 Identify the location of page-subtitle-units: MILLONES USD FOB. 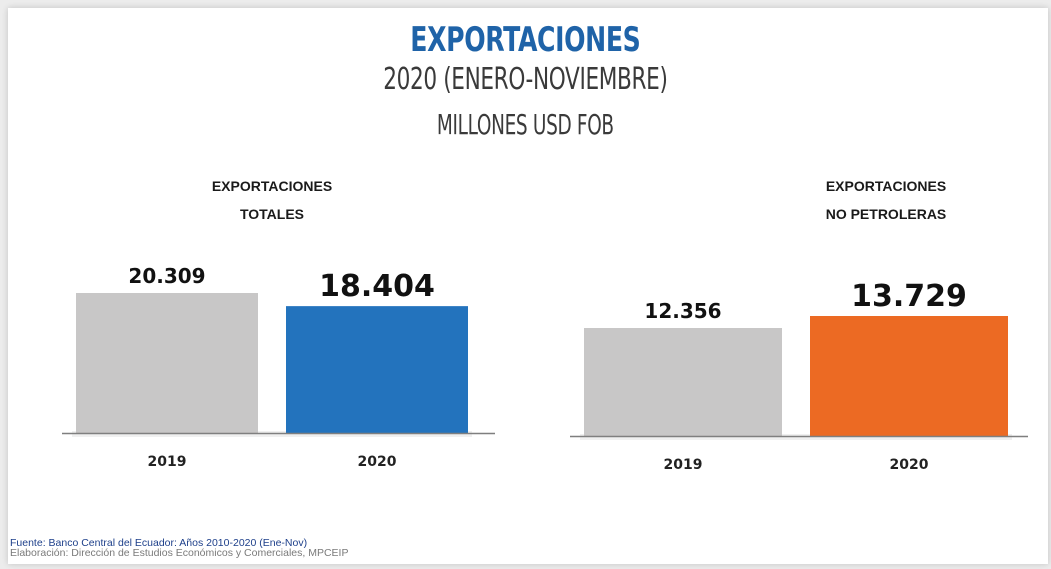
(525, 124).